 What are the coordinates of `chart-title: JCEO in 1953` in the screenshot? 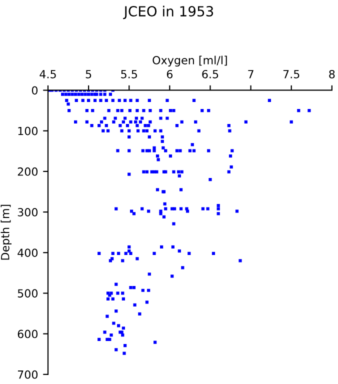 It's located at (168, 13).